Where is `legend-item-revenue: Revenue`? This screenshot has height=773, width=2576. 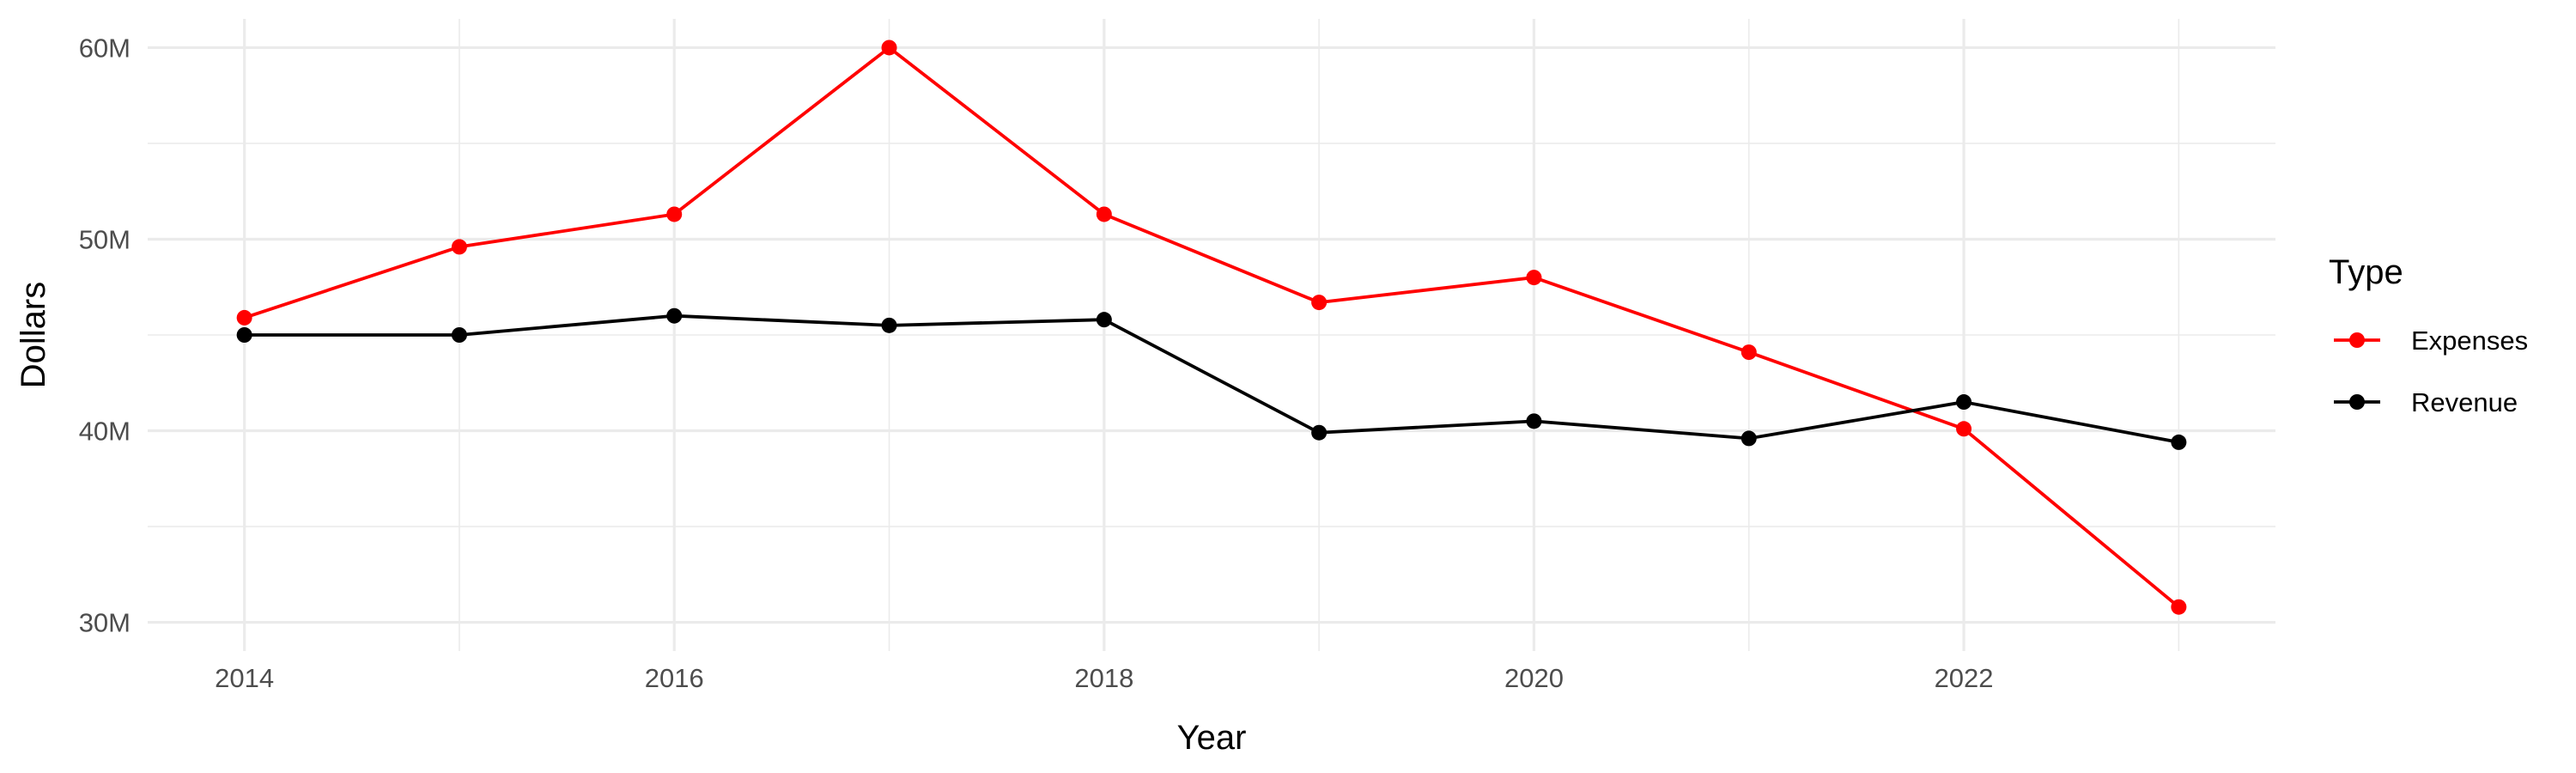 legend-item-revenue: Revenue is located at coordinates (2426, 402).